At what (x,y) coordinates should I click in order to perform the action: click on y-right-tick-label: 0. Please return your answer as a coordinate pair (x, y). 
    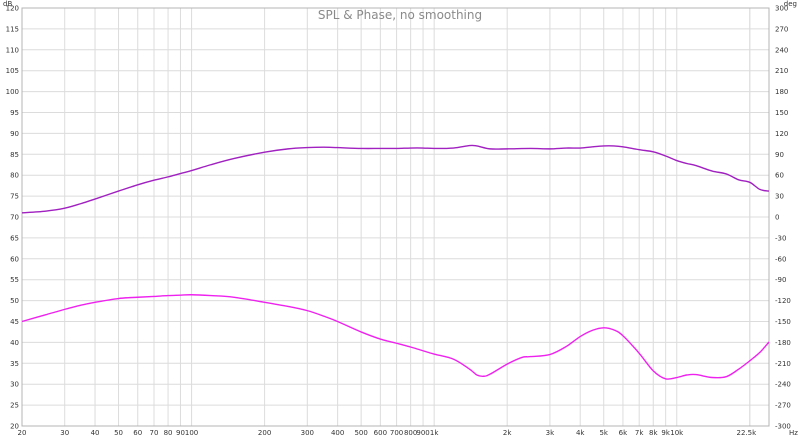
    Looking at the image, I should click on (777, 218).